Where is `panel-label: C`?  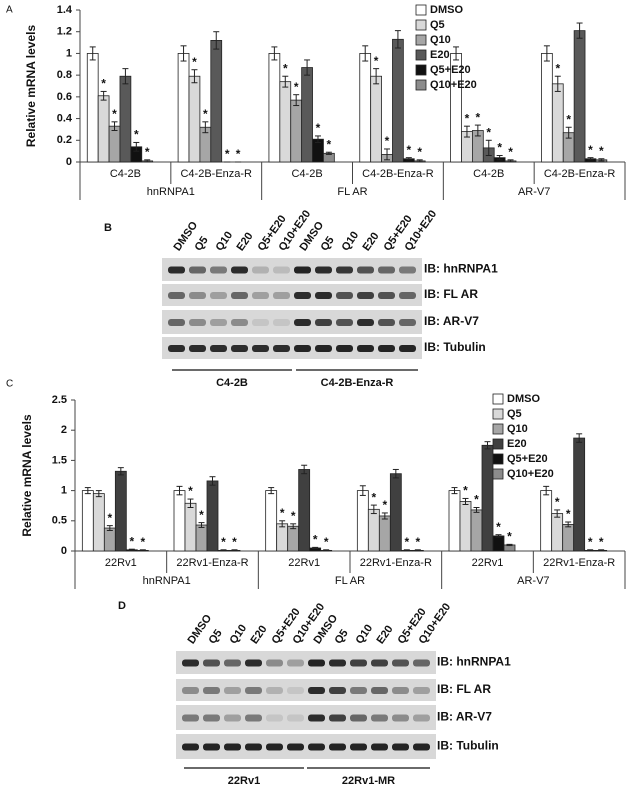
panel-label: C is located at coordinates (9, 384).